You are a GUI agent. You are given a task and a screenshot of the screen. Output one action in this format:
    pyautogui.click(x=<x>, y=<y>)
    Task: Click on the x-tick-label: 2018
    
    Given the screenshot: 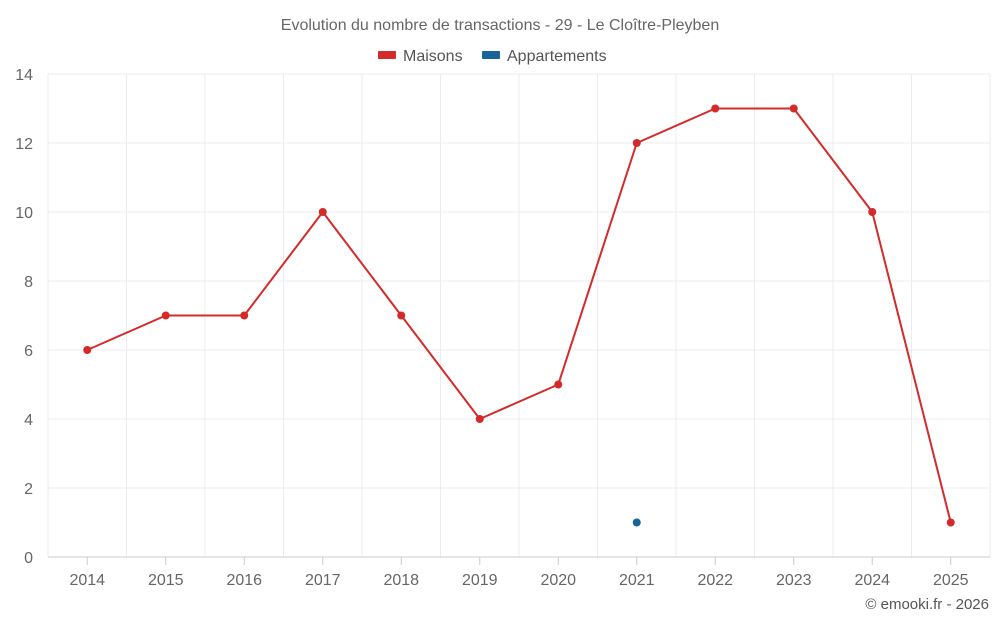 What is the action you would take?
    pyautogui.click(x=401, y=580)
    